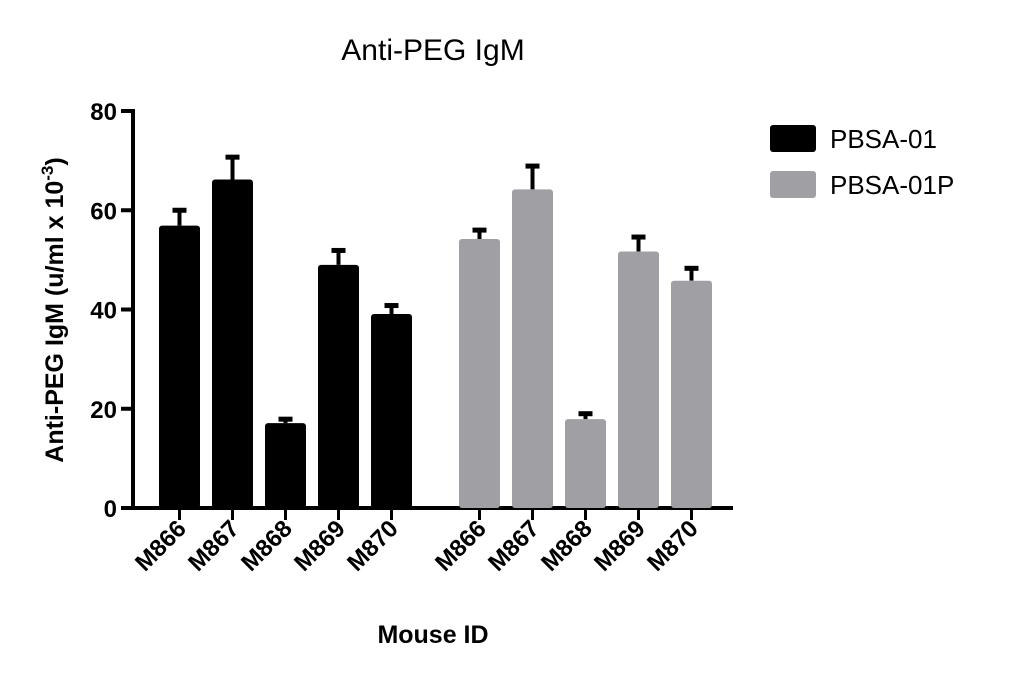  What do you see at coordinates (532, 348) in the screenshot?
I see `bar-pbsa-01p-m867` at bounding box center [532, 348].